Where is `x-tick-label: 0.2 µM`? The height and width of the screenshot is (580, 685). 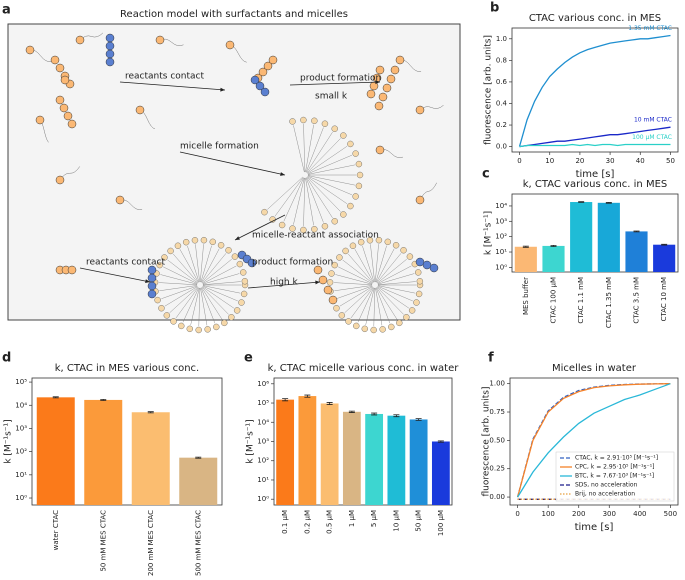 x-tick-label: 0.2 µM is located at coordinates (307, 522).